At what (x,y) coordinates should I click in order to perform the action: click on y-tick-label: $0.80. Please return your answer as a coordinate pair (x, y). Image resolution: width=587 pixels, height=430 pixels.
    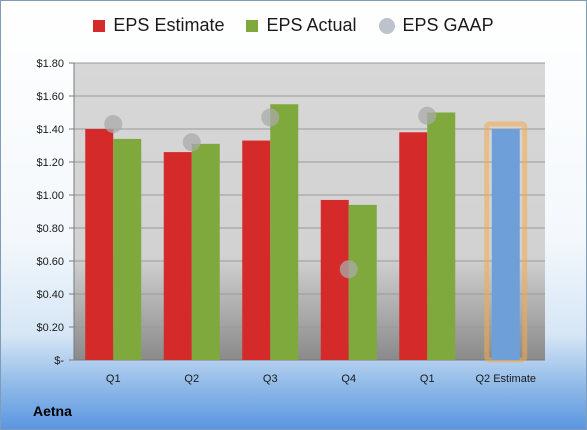
    Looking at the image, I should click on (50, 229).